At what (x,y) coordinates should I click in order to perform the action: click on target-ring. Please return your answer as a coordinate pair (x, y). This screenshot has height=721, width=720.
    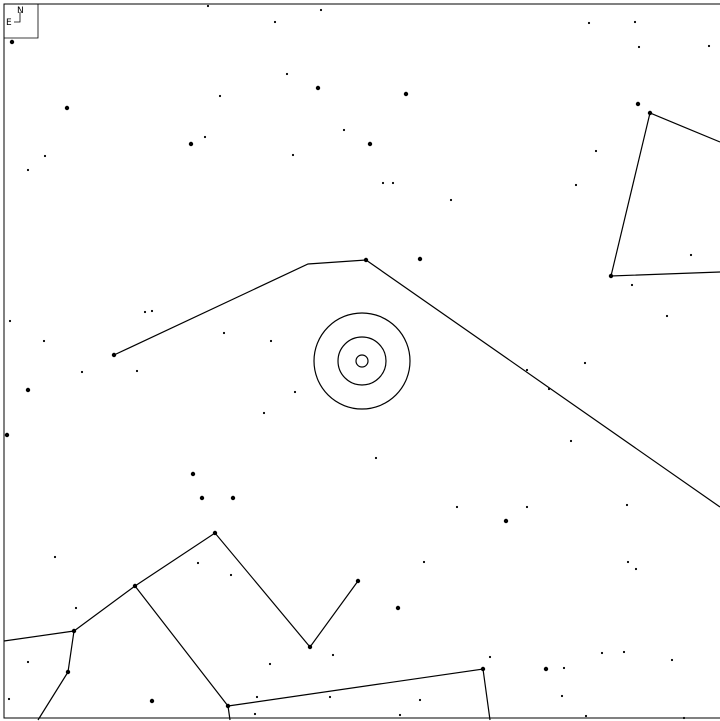
    Looking at the image, I should click on (362, 361).